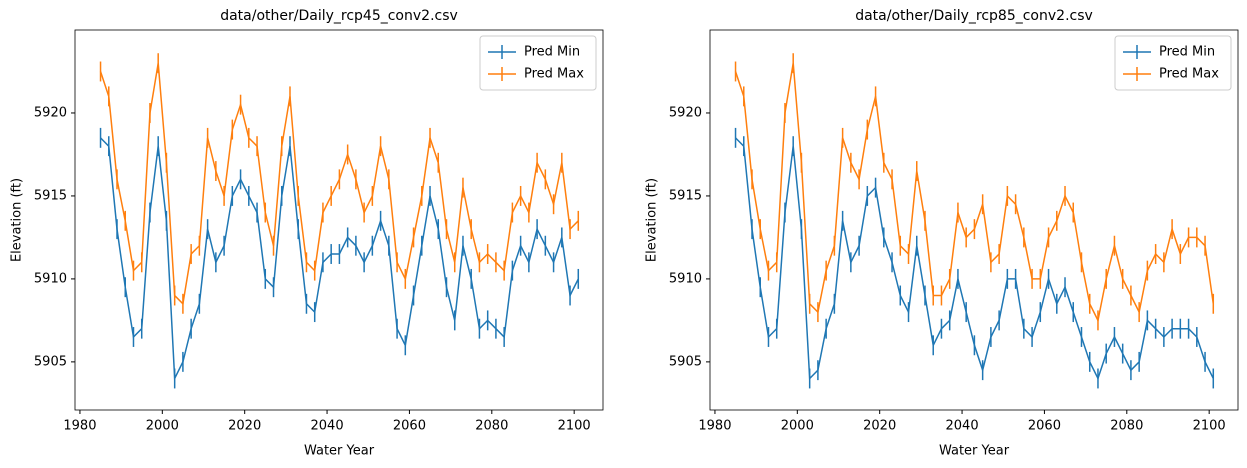 This screenshot has width=1247, height=468. Describe the element at coordinates (339, 16) in the screenshot. I see `chart-title: data/other/Daily_rcp45_conv2.csv` at that location.